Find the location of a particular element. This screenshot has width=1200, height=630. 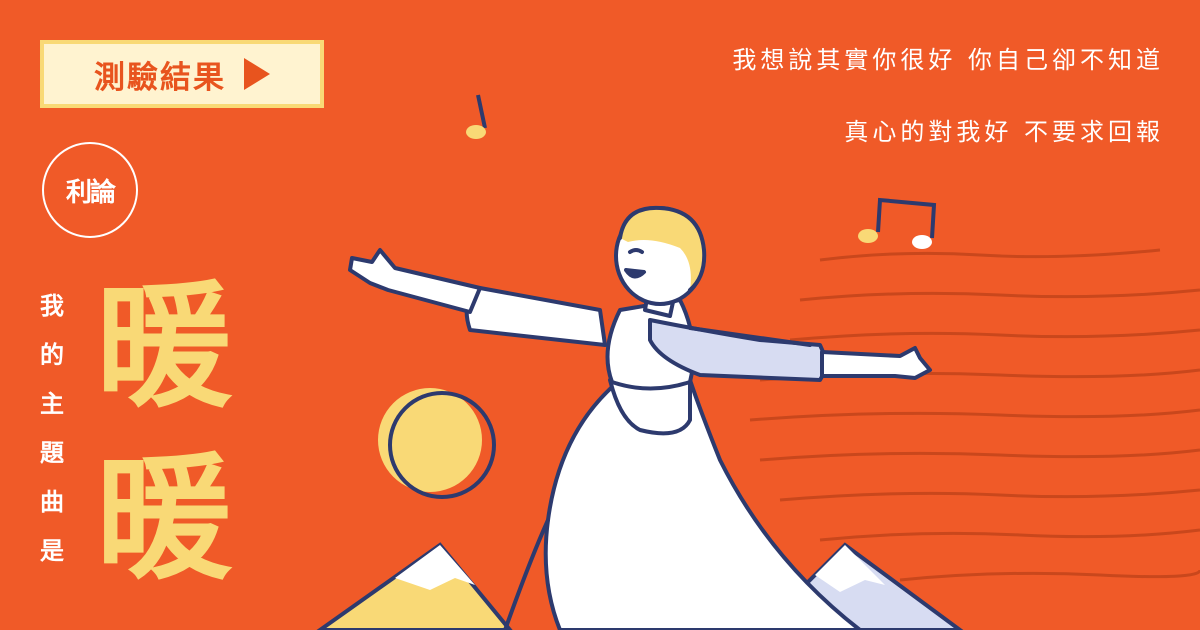

subtitle-char: 我 is located at coordinates (52, 306).